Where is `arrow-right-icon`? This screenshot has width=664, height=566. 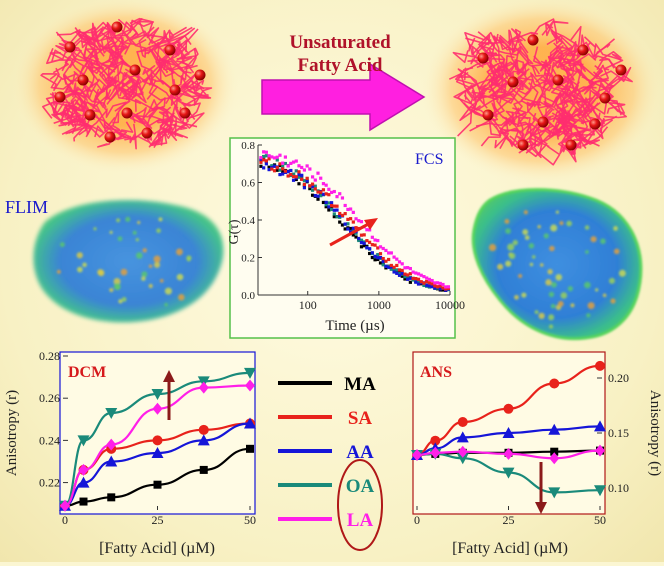 arrow-right-icon is located at coordinates (343, 97).